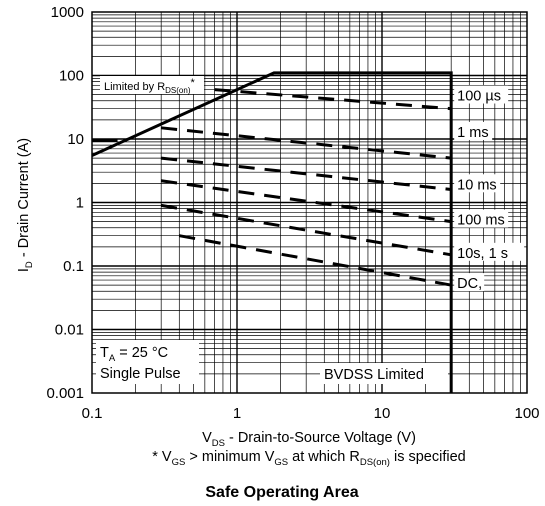 This screenshot has height=506, width=545. I want to click on x-tick-label: 10, so click(382, 413).